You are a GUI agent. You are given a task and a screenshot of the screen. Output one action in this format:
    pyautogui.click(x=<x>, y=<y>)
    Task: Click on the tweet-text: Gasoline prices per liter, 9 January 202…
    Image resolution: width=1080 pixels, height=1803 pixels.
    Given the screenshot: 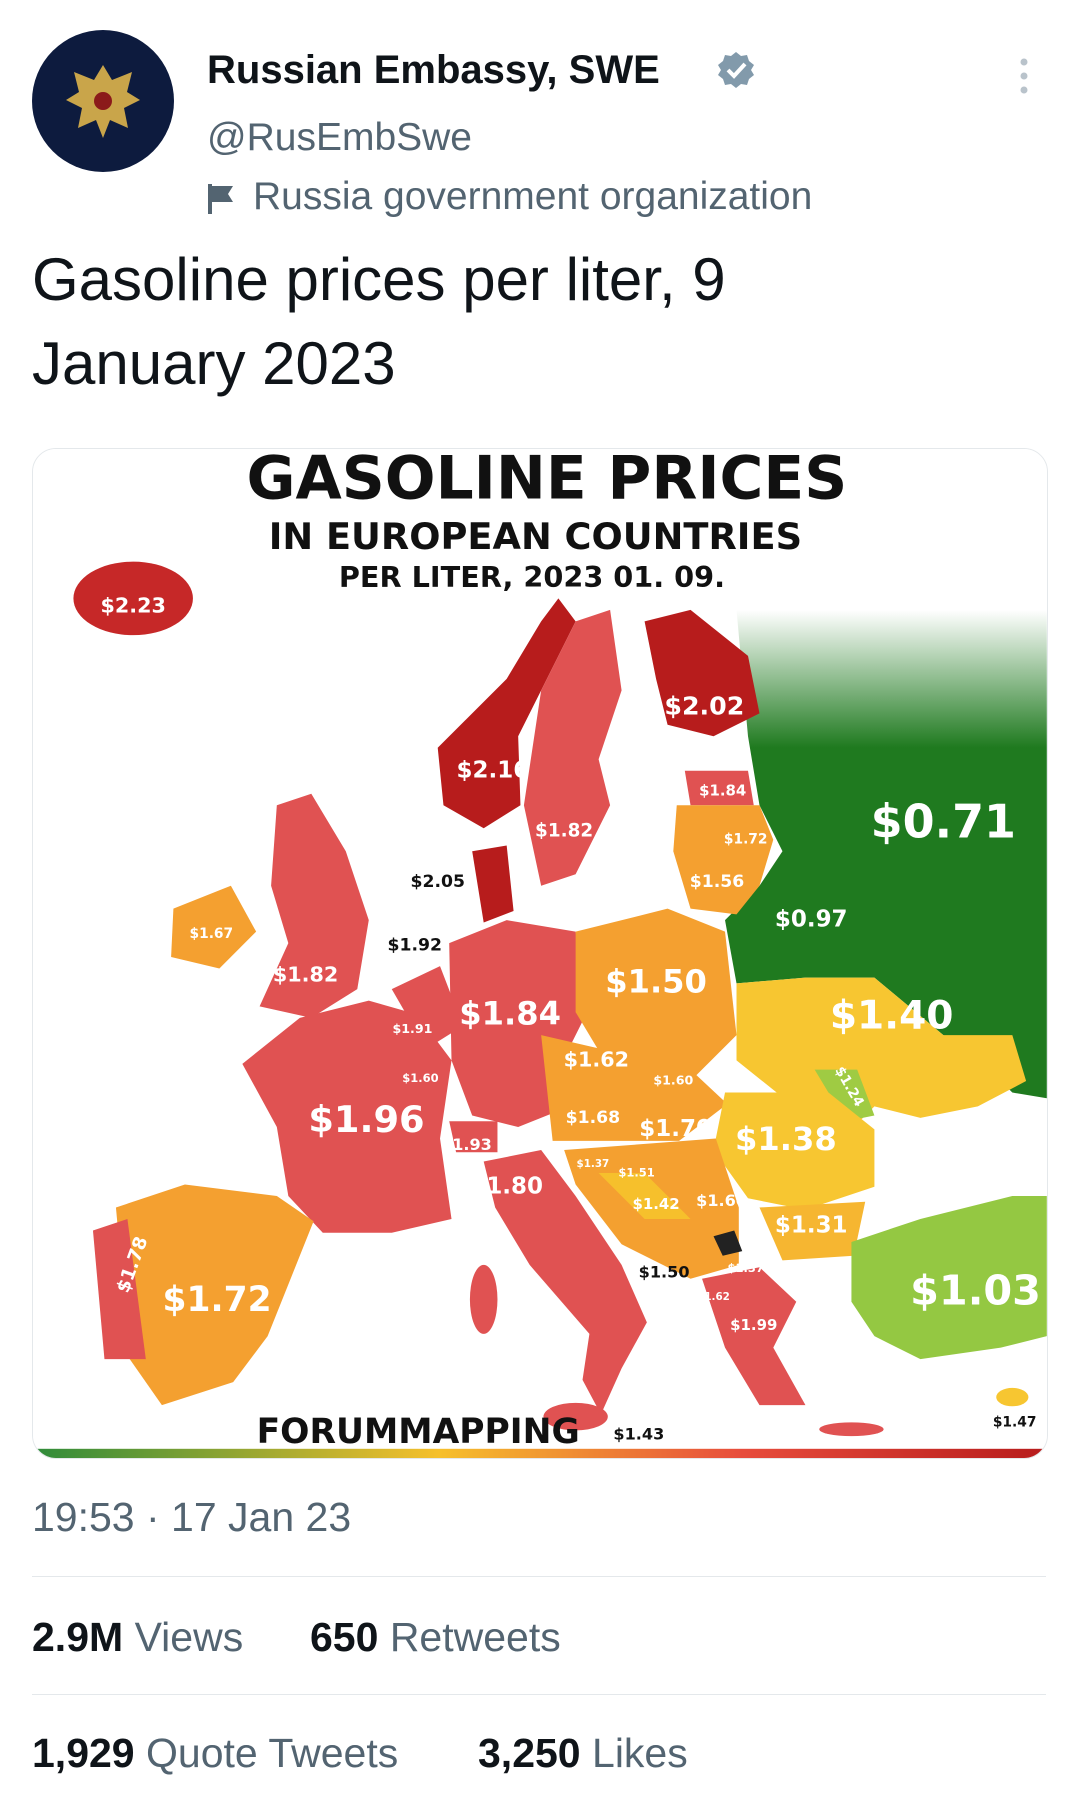 What is the action you would take?
    pyautogui.click(x=379, y=321)
    